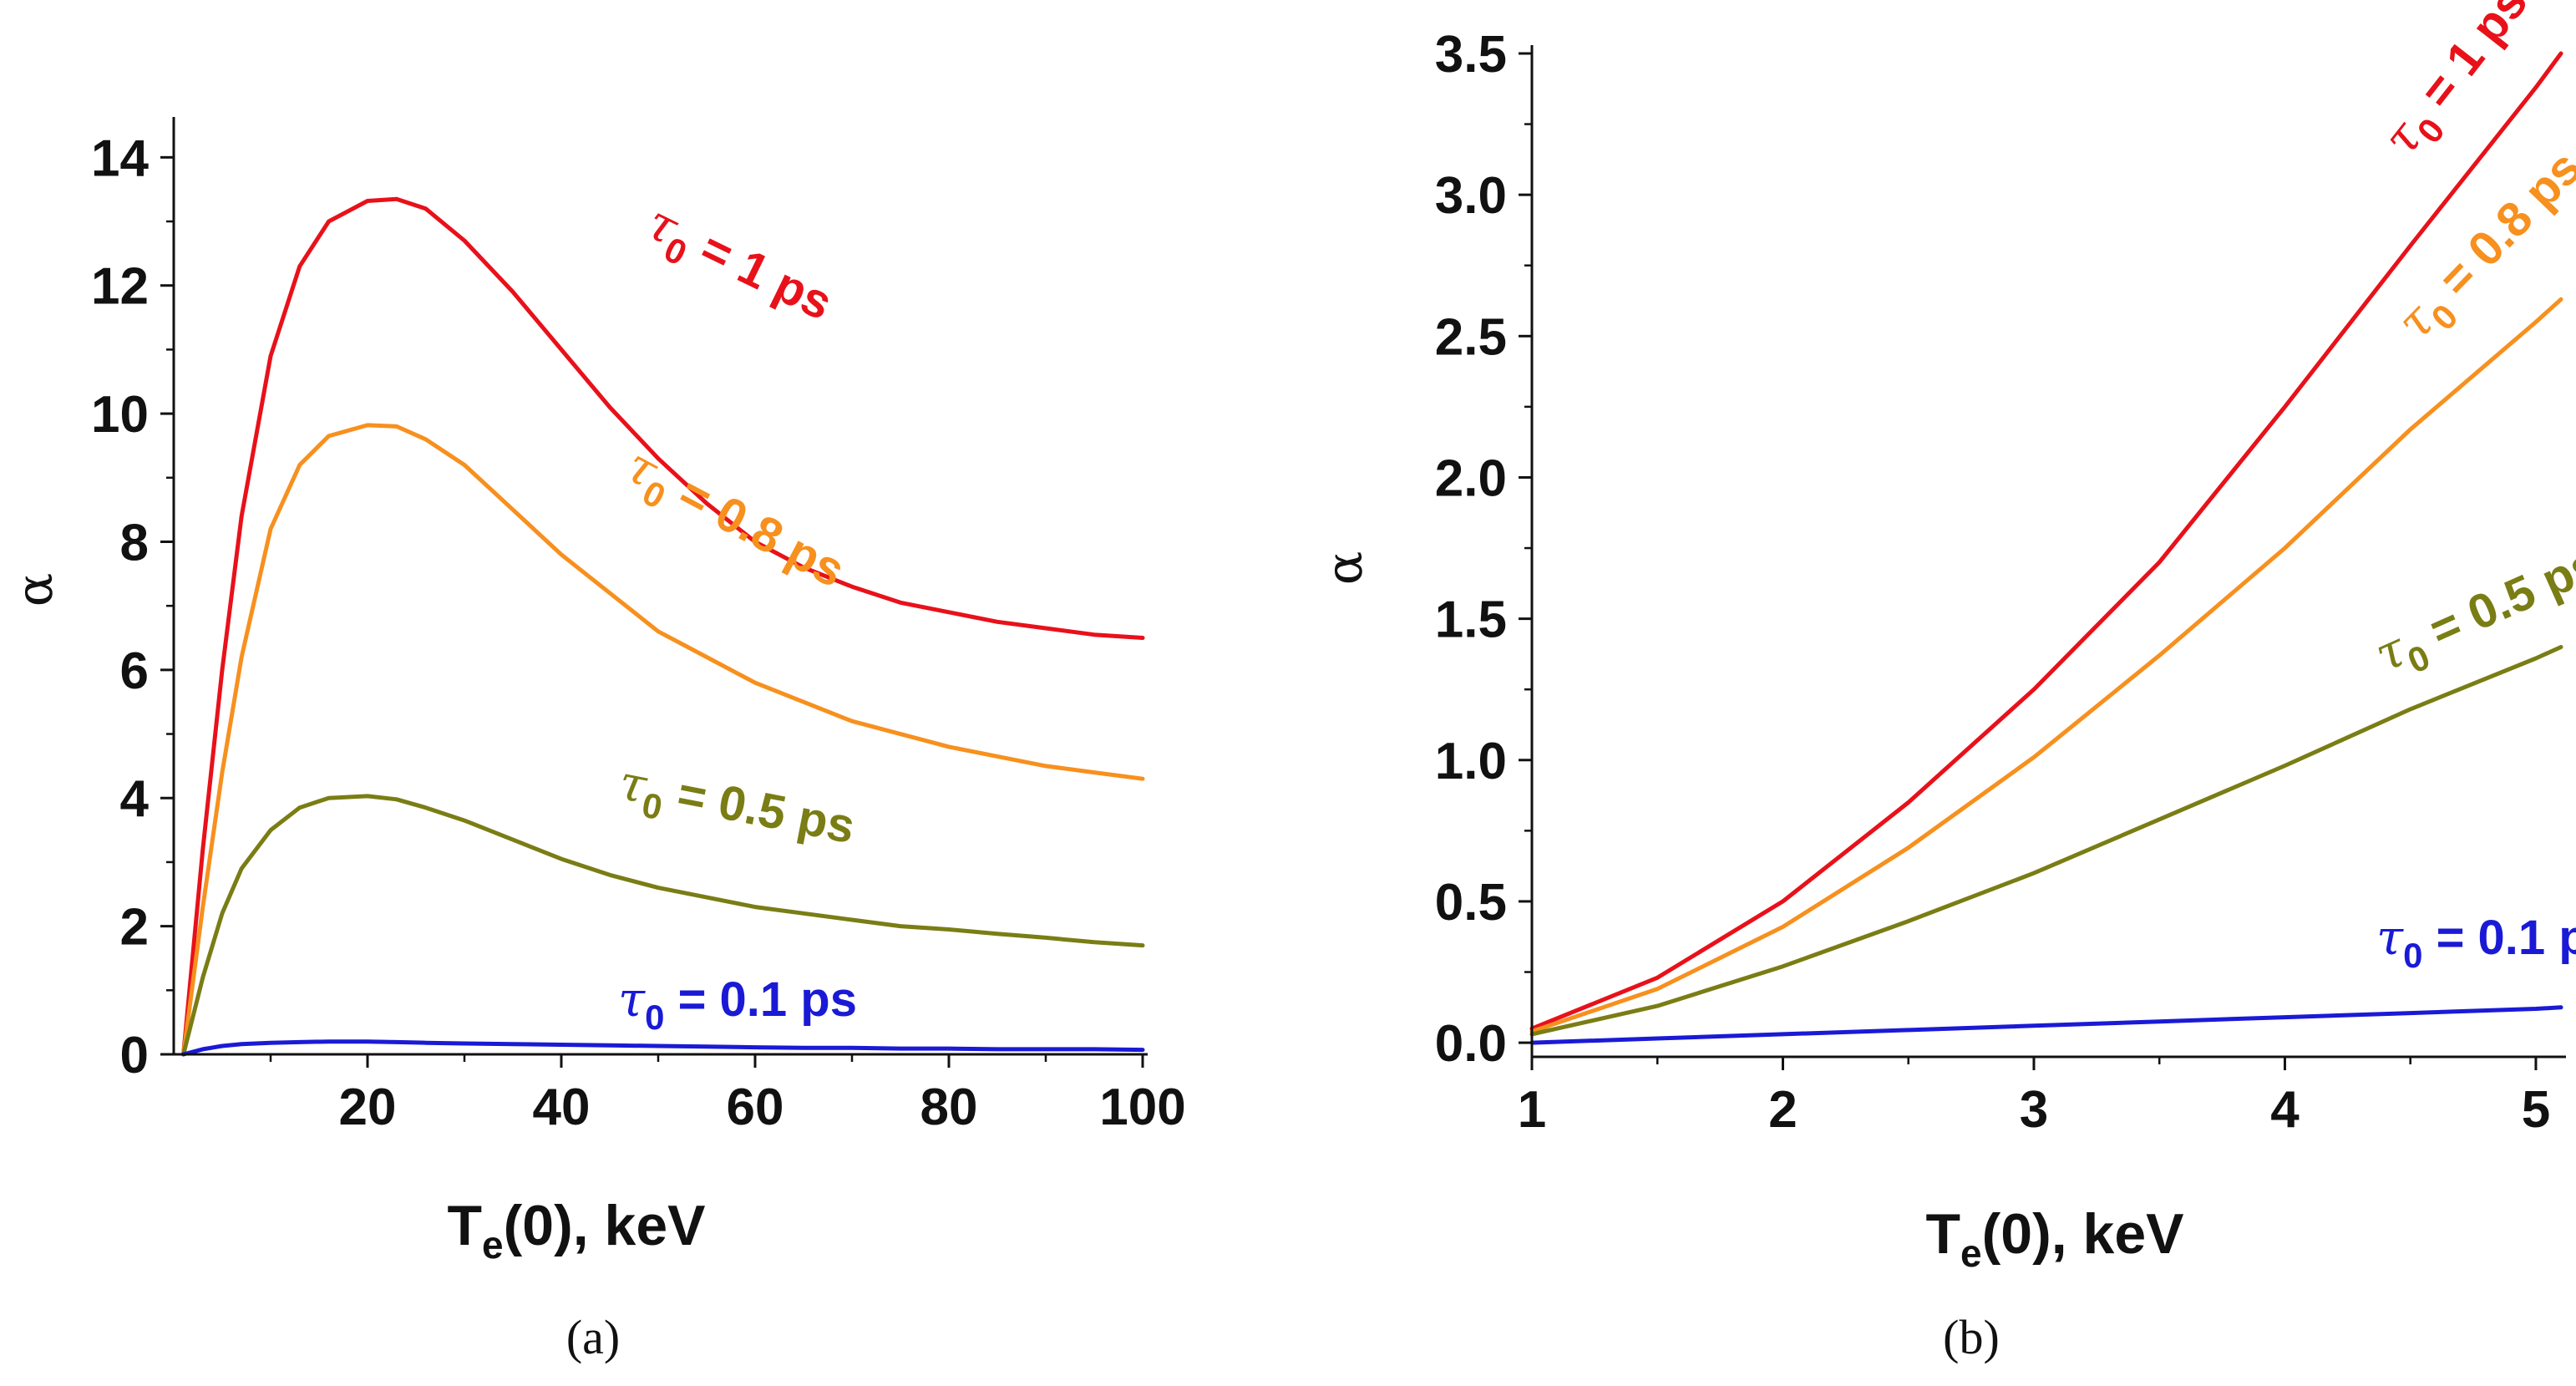 The height and width of the screenshot is (1386, 2576). What do you see at coordinates (1471, 478) in the screenshot?
I see `y-tick-label: 2.0` at bounding box center [1471, 478].